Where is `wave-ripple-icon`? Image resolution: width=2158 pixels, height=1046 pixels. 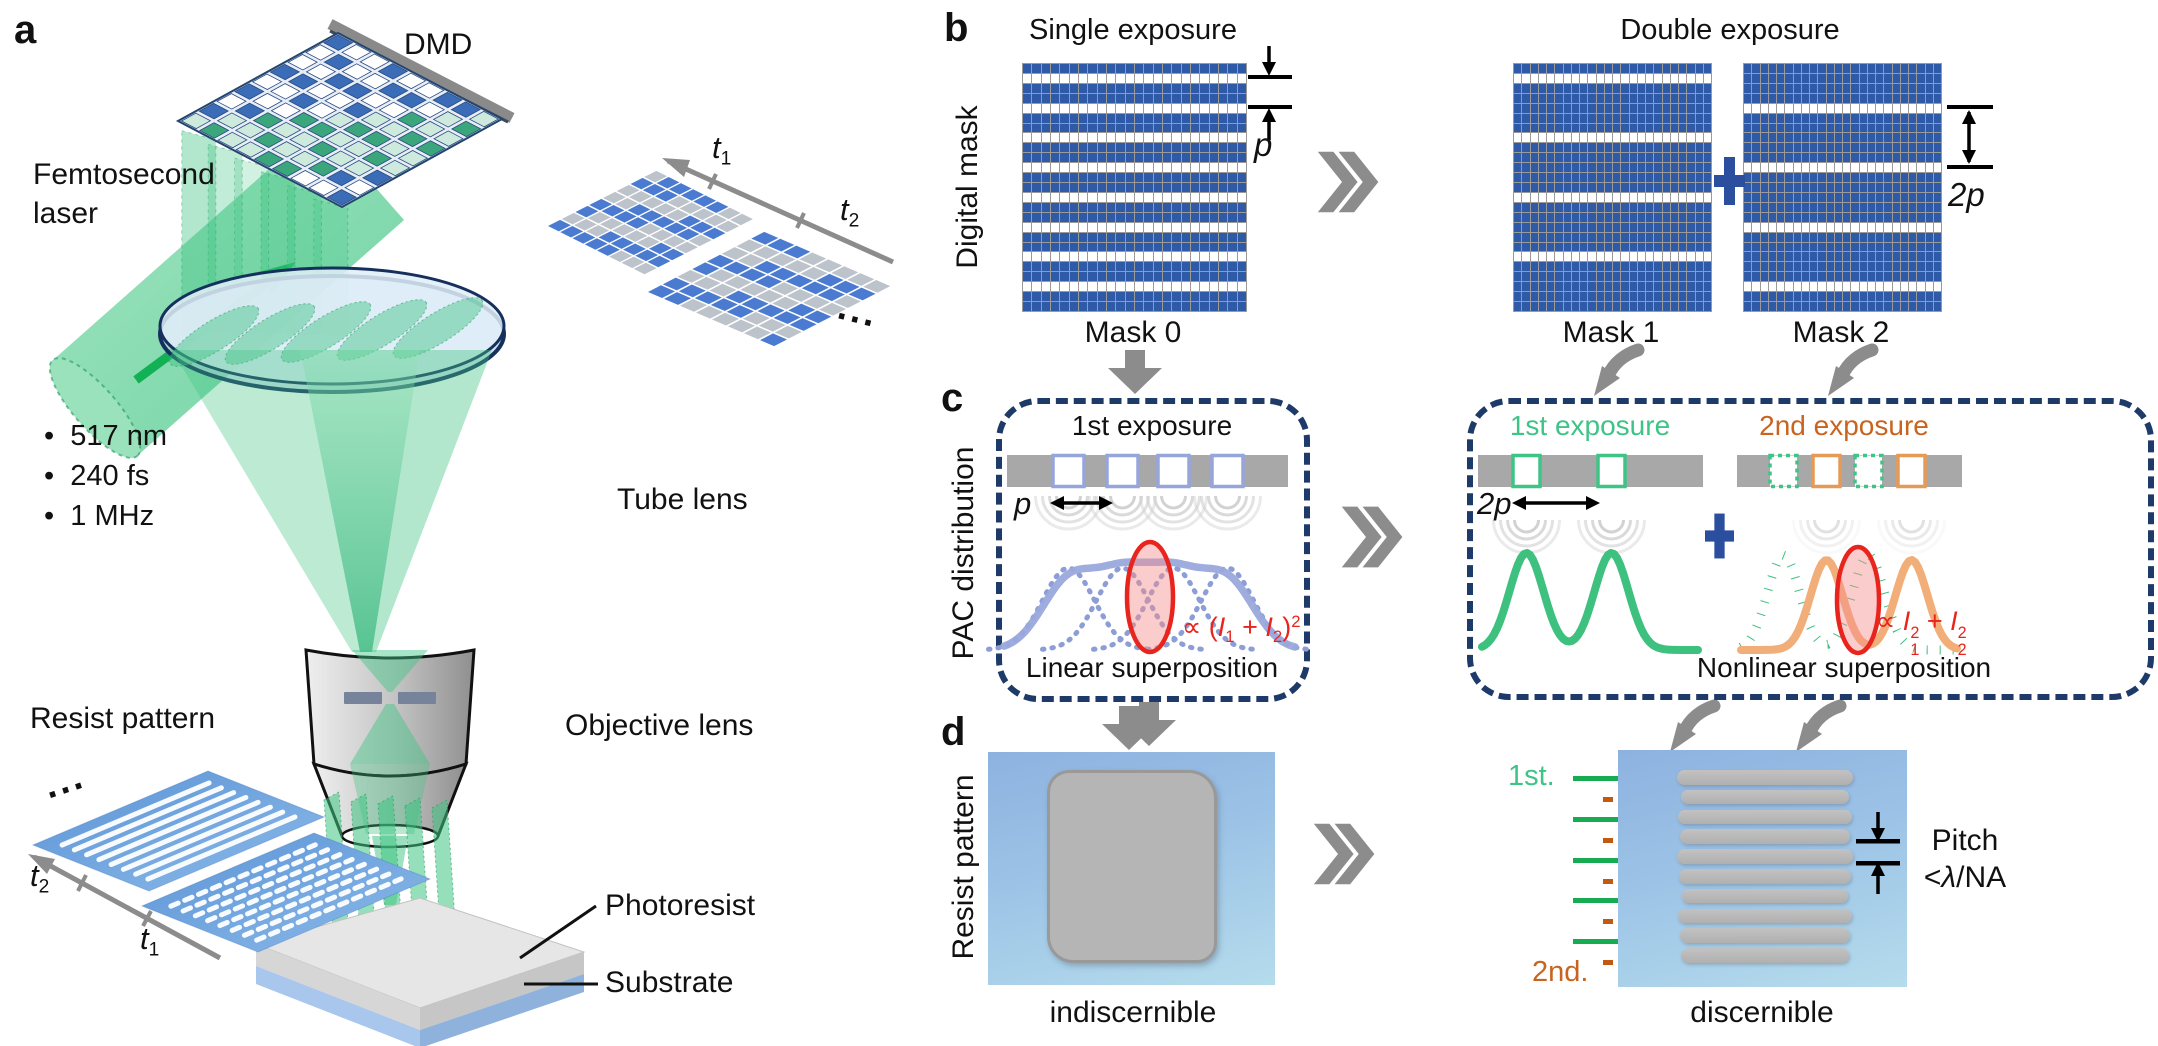
wave-ripple-icon is located at coordinates (1911, 526).